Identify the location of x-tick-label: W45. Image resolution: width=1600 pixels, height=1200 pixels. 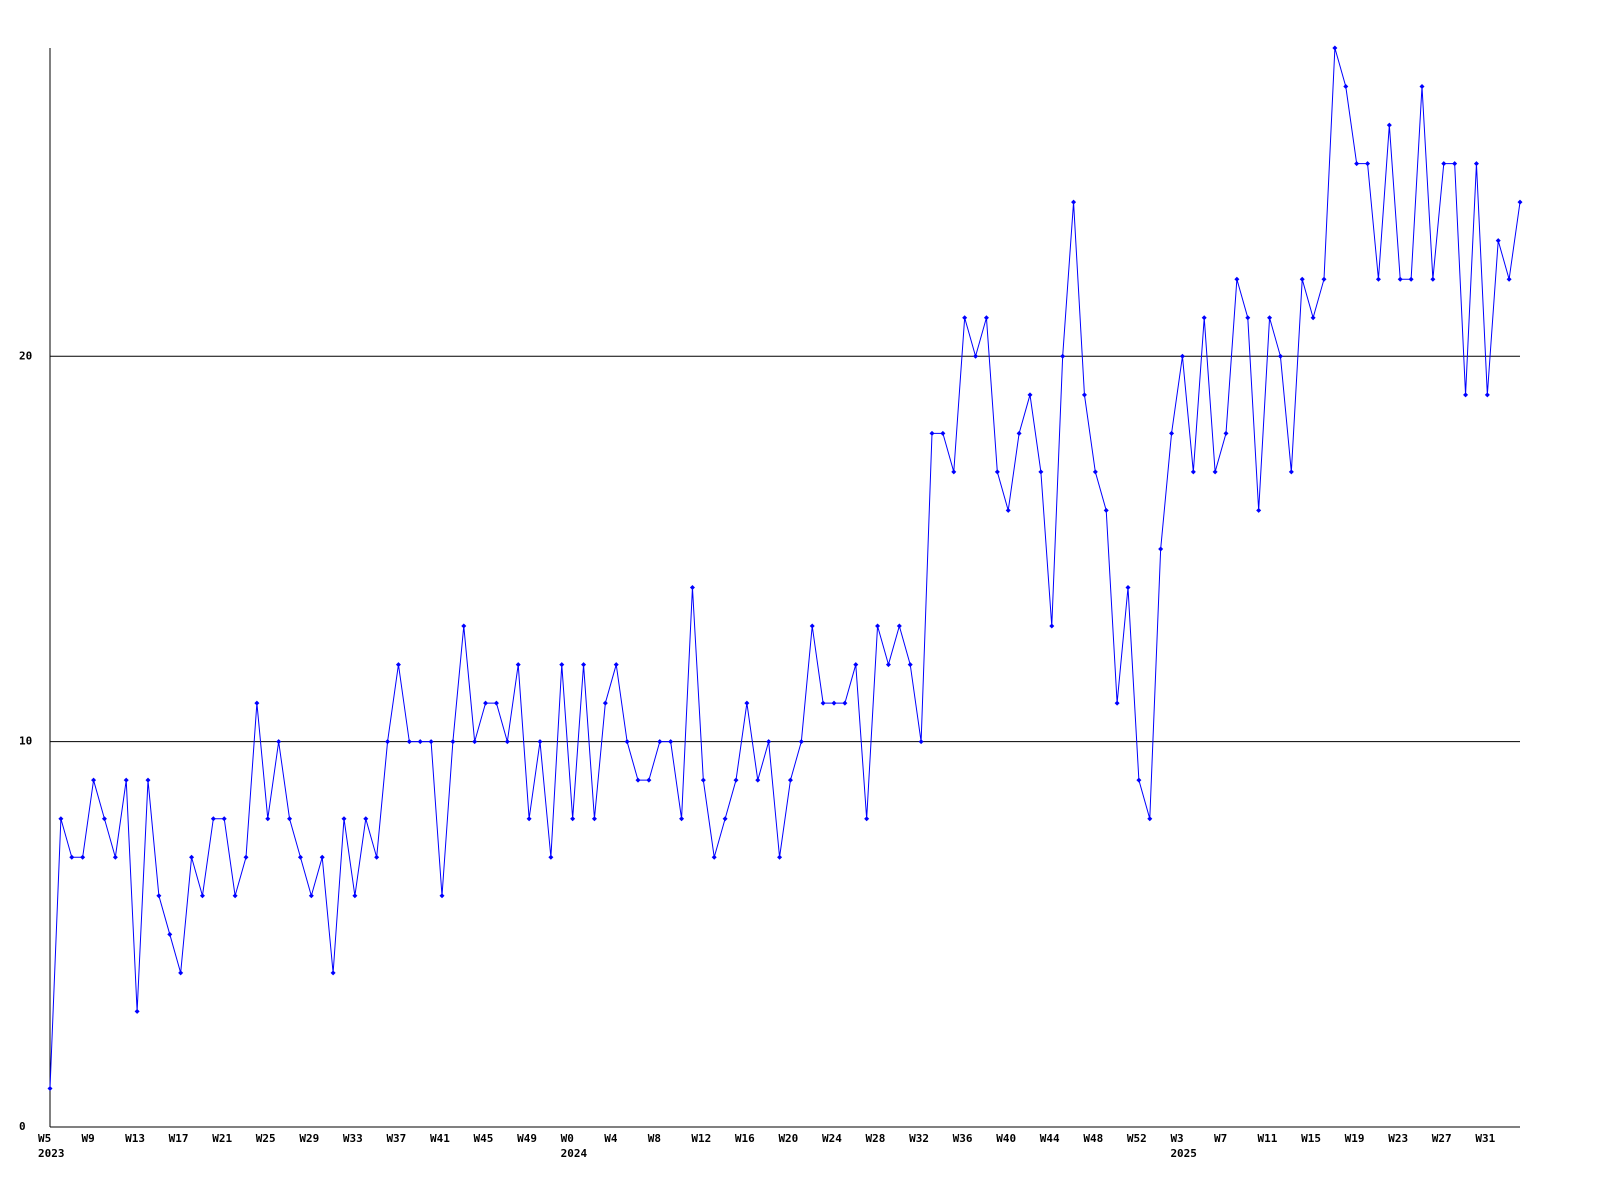
(484, 1138).